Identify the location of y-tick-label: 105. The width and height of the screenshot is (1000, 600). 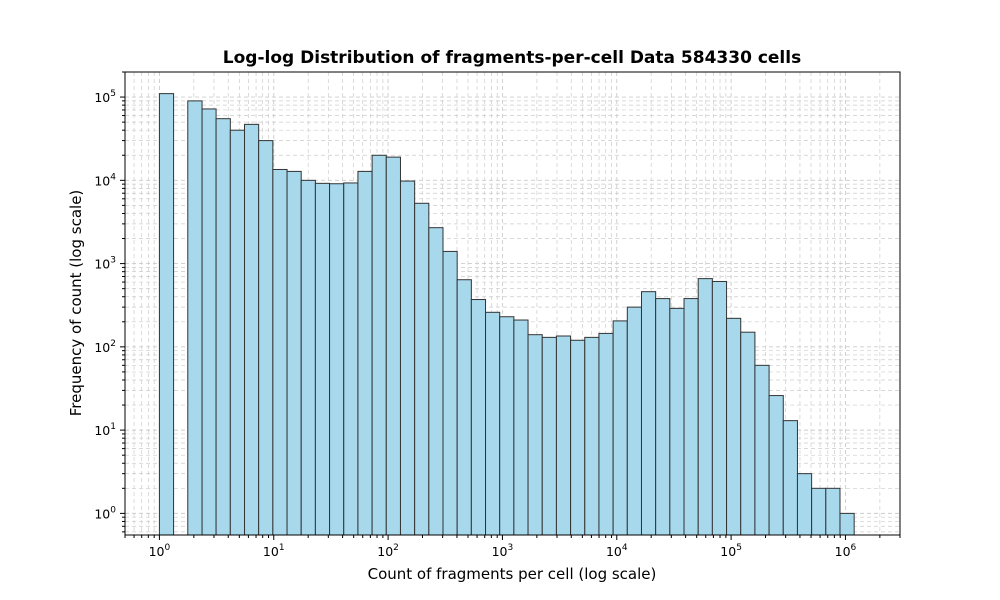
(105, 97).